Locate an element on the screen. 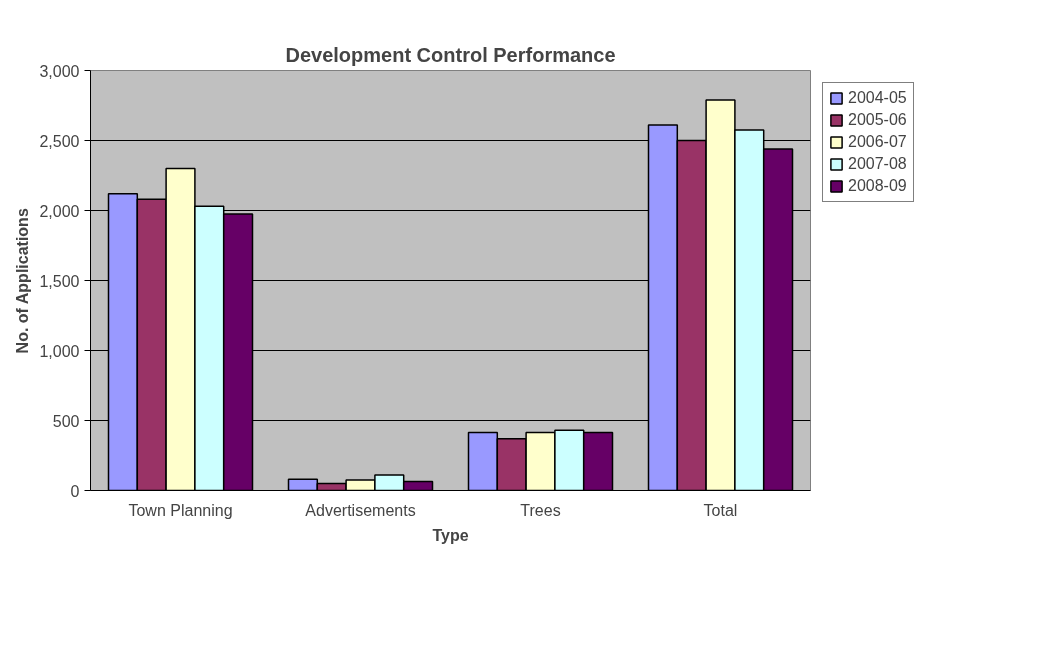 This screenshot has width=1056, height=668. legend-label: 2004-05 is located at coordinates (877, 98).